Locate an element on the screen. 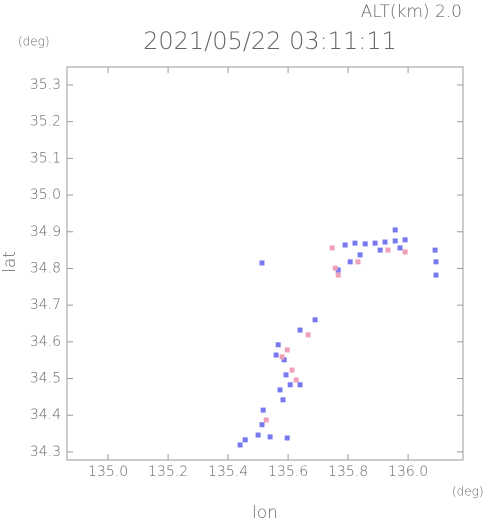 This screenshot has height=521, width=491. y-tick-label: 34.5 is located at coordinates (45, 379).